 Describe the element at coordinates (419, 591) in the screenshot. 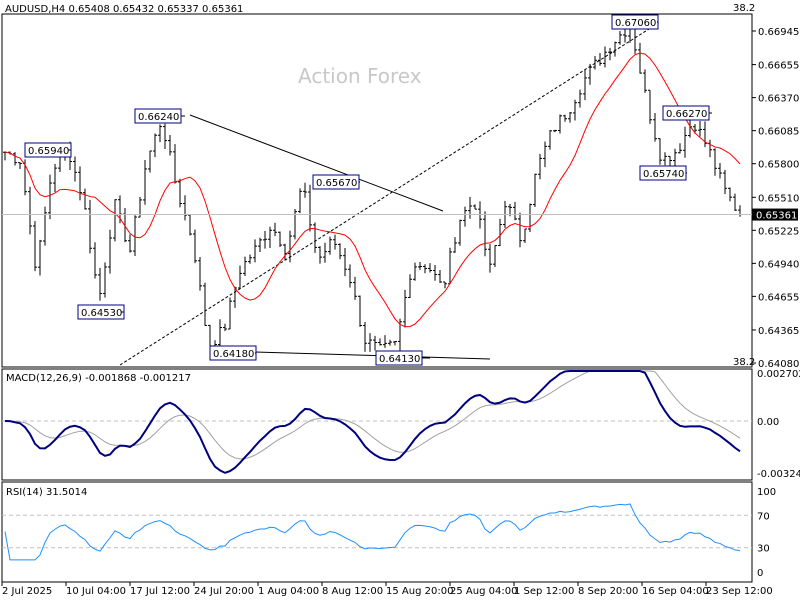

I see `time-tick-label: 15 Aug 20:00` at that location.